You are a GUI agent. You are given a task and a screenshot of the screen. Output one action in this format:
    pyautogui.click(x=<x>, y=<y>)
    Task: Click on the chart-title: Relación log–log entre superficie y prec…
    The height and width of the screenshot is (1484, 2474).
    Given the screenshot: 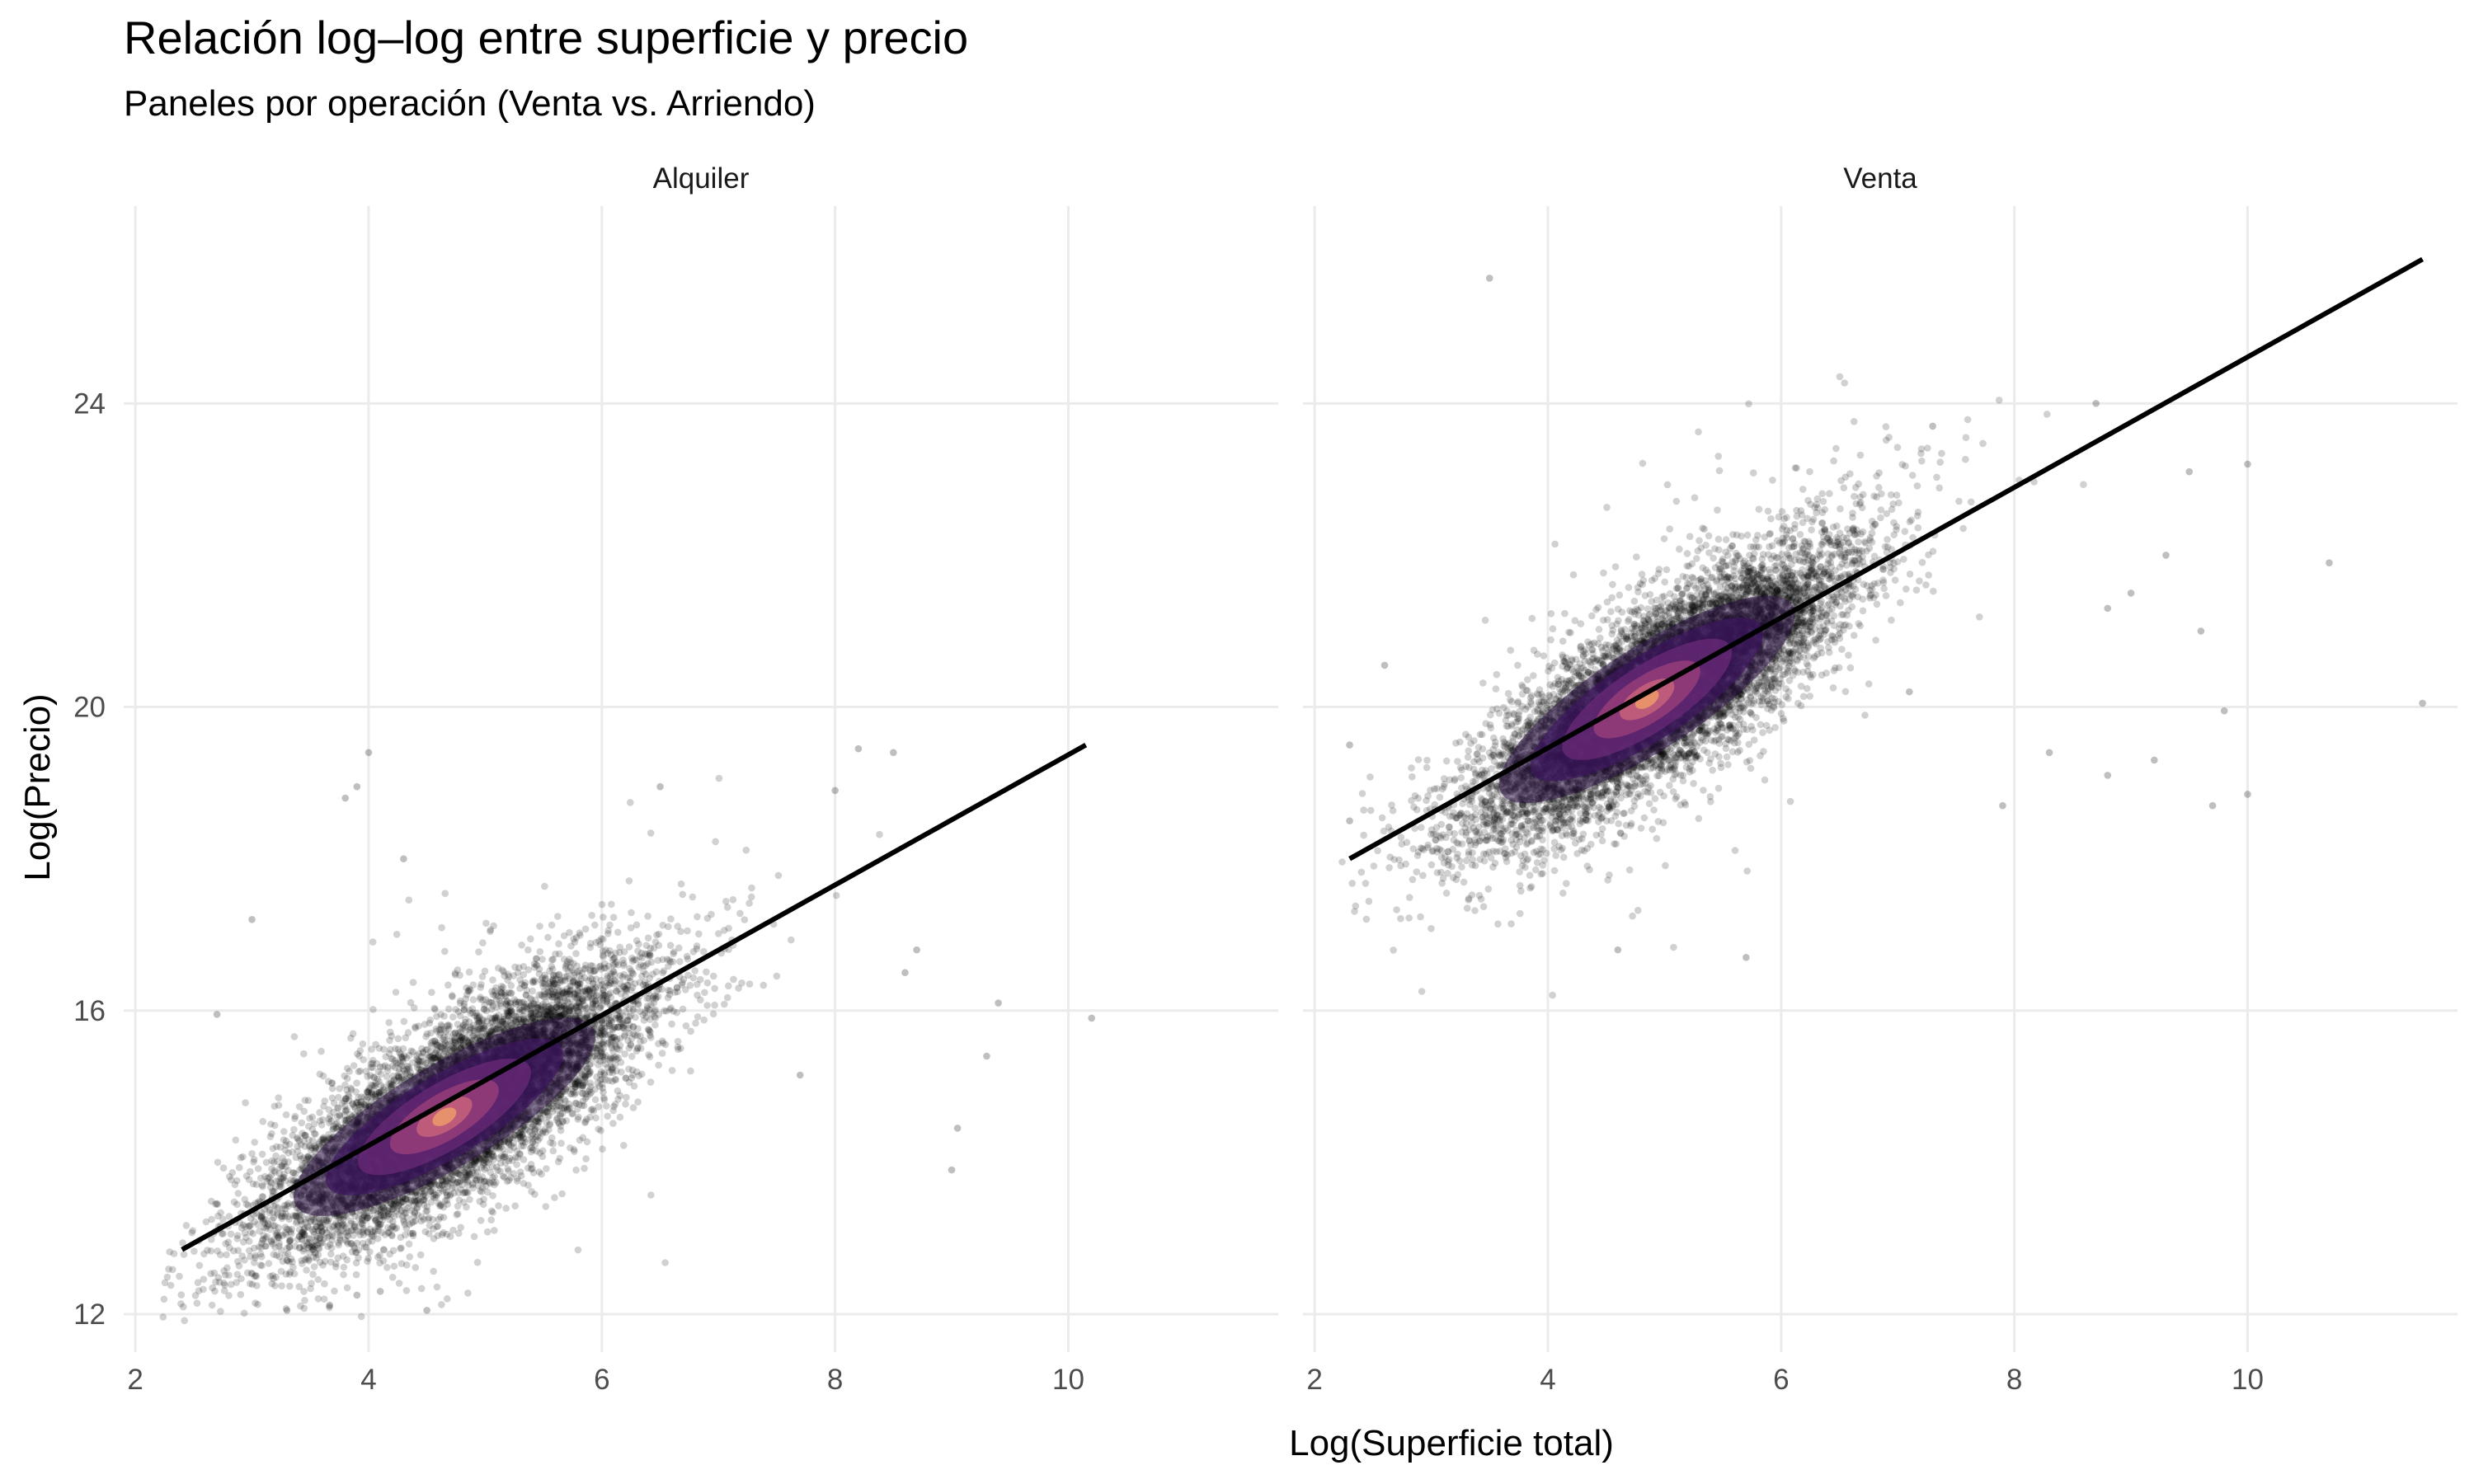 What is the action you would take?
    pyautogui.click(x=546, y=37)
    